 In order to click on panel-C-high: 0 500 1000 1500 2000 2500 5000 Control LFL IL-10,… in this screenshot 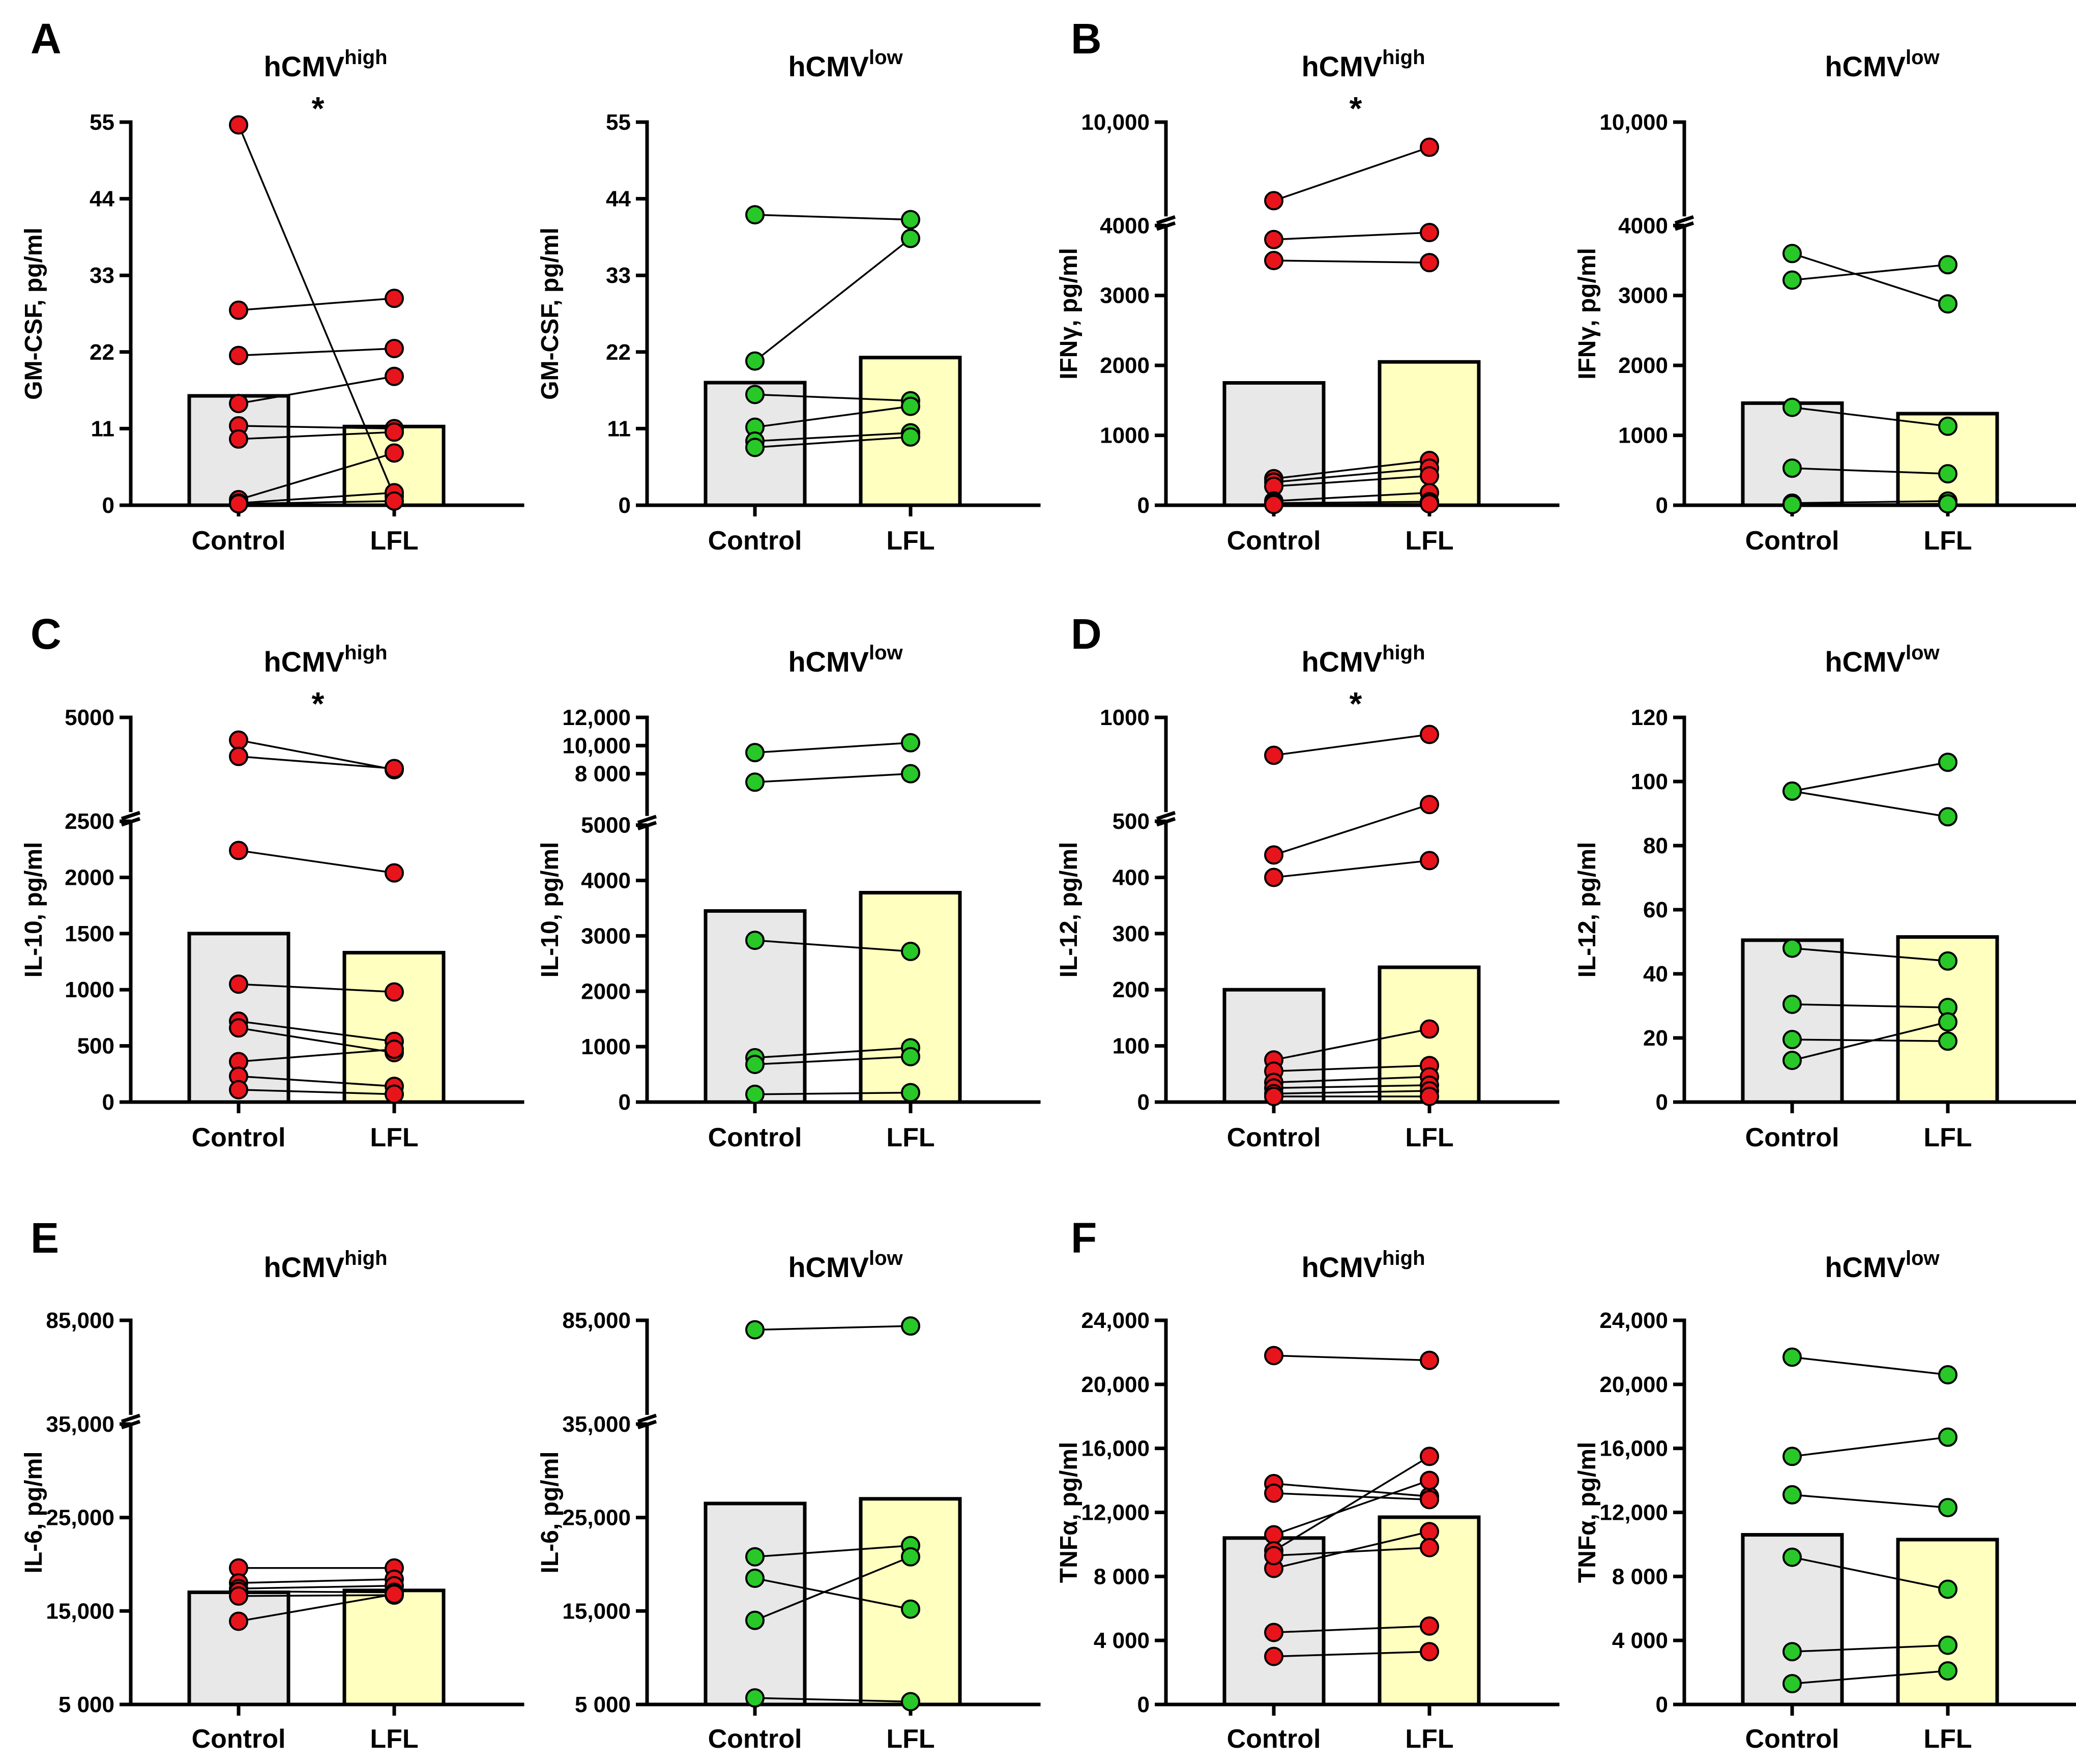, I will do `click(272, 881)`.